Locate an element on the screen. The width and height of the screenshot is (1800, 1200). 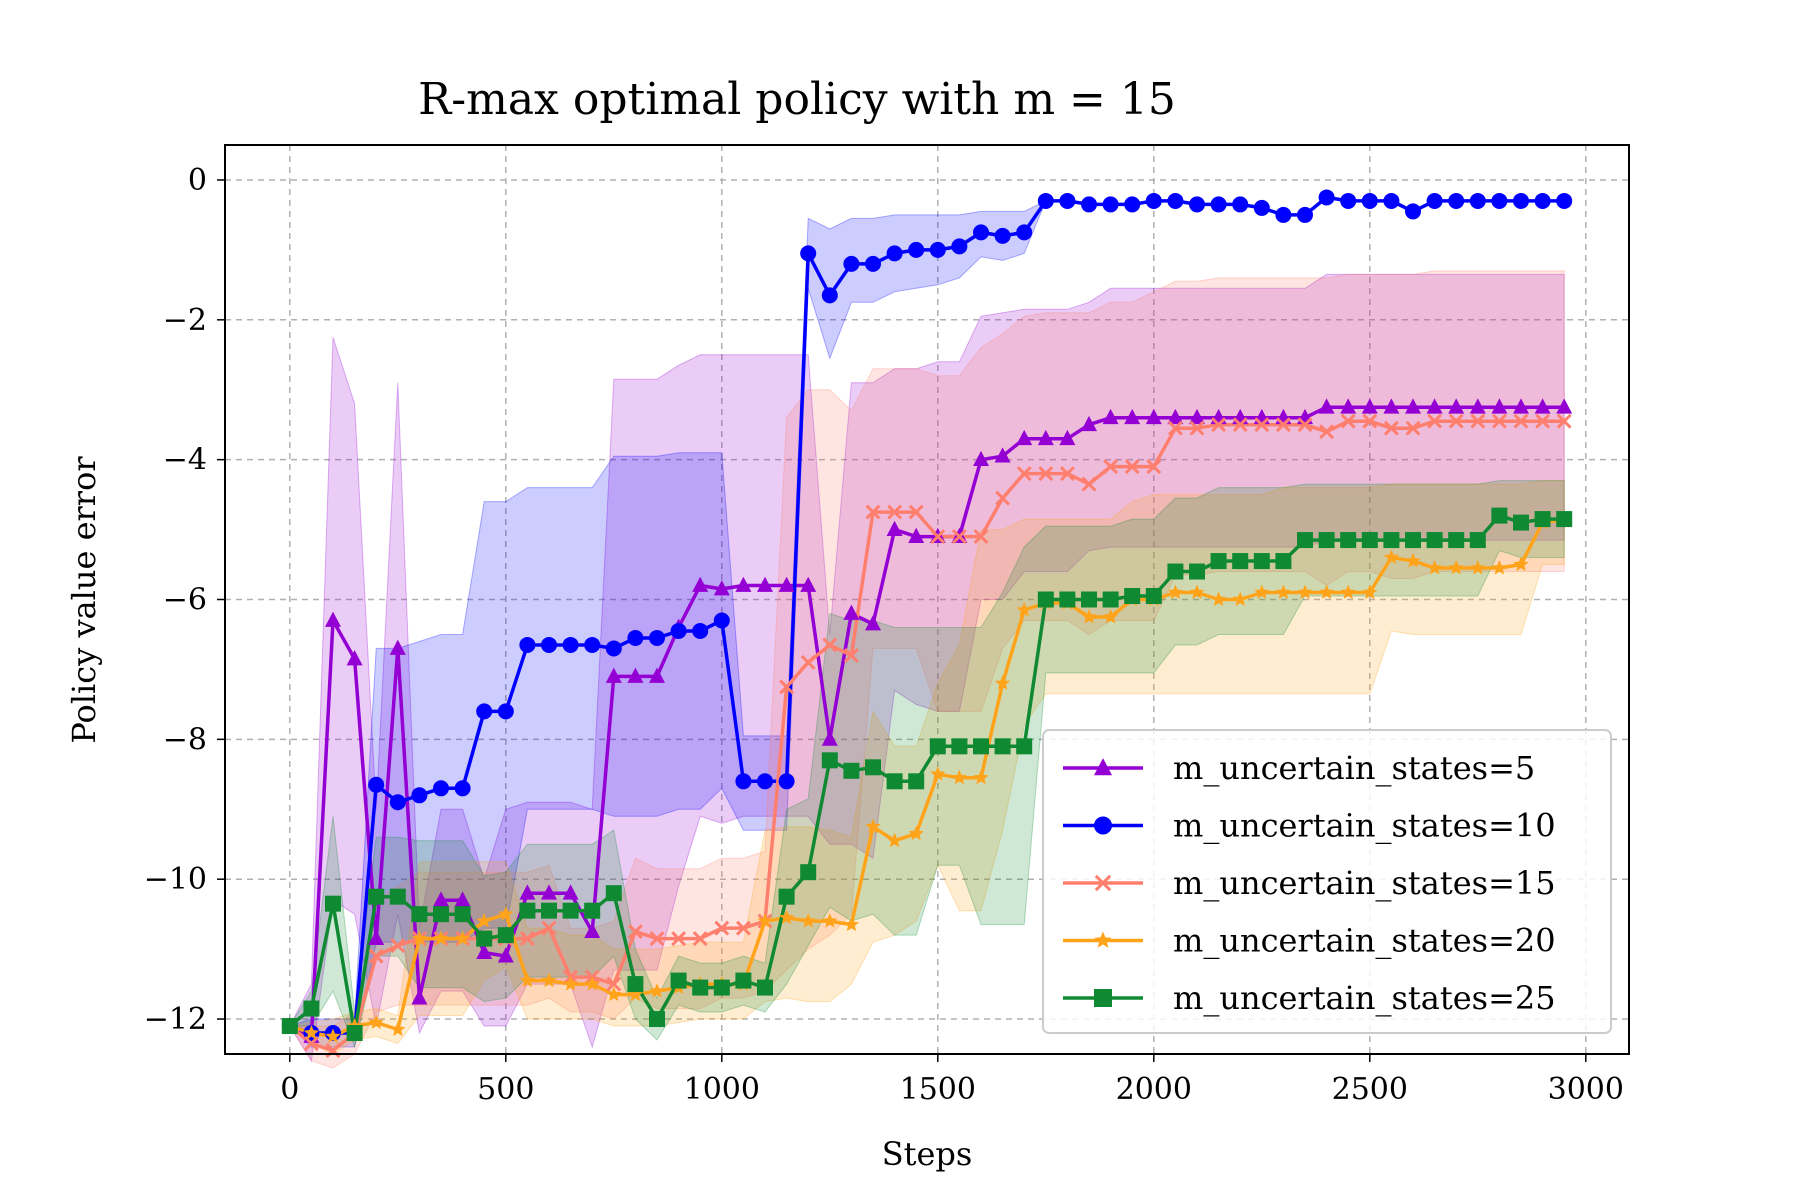
chart-title: R-max optimal policy with m = 15 is located at coordinates (797, 99).